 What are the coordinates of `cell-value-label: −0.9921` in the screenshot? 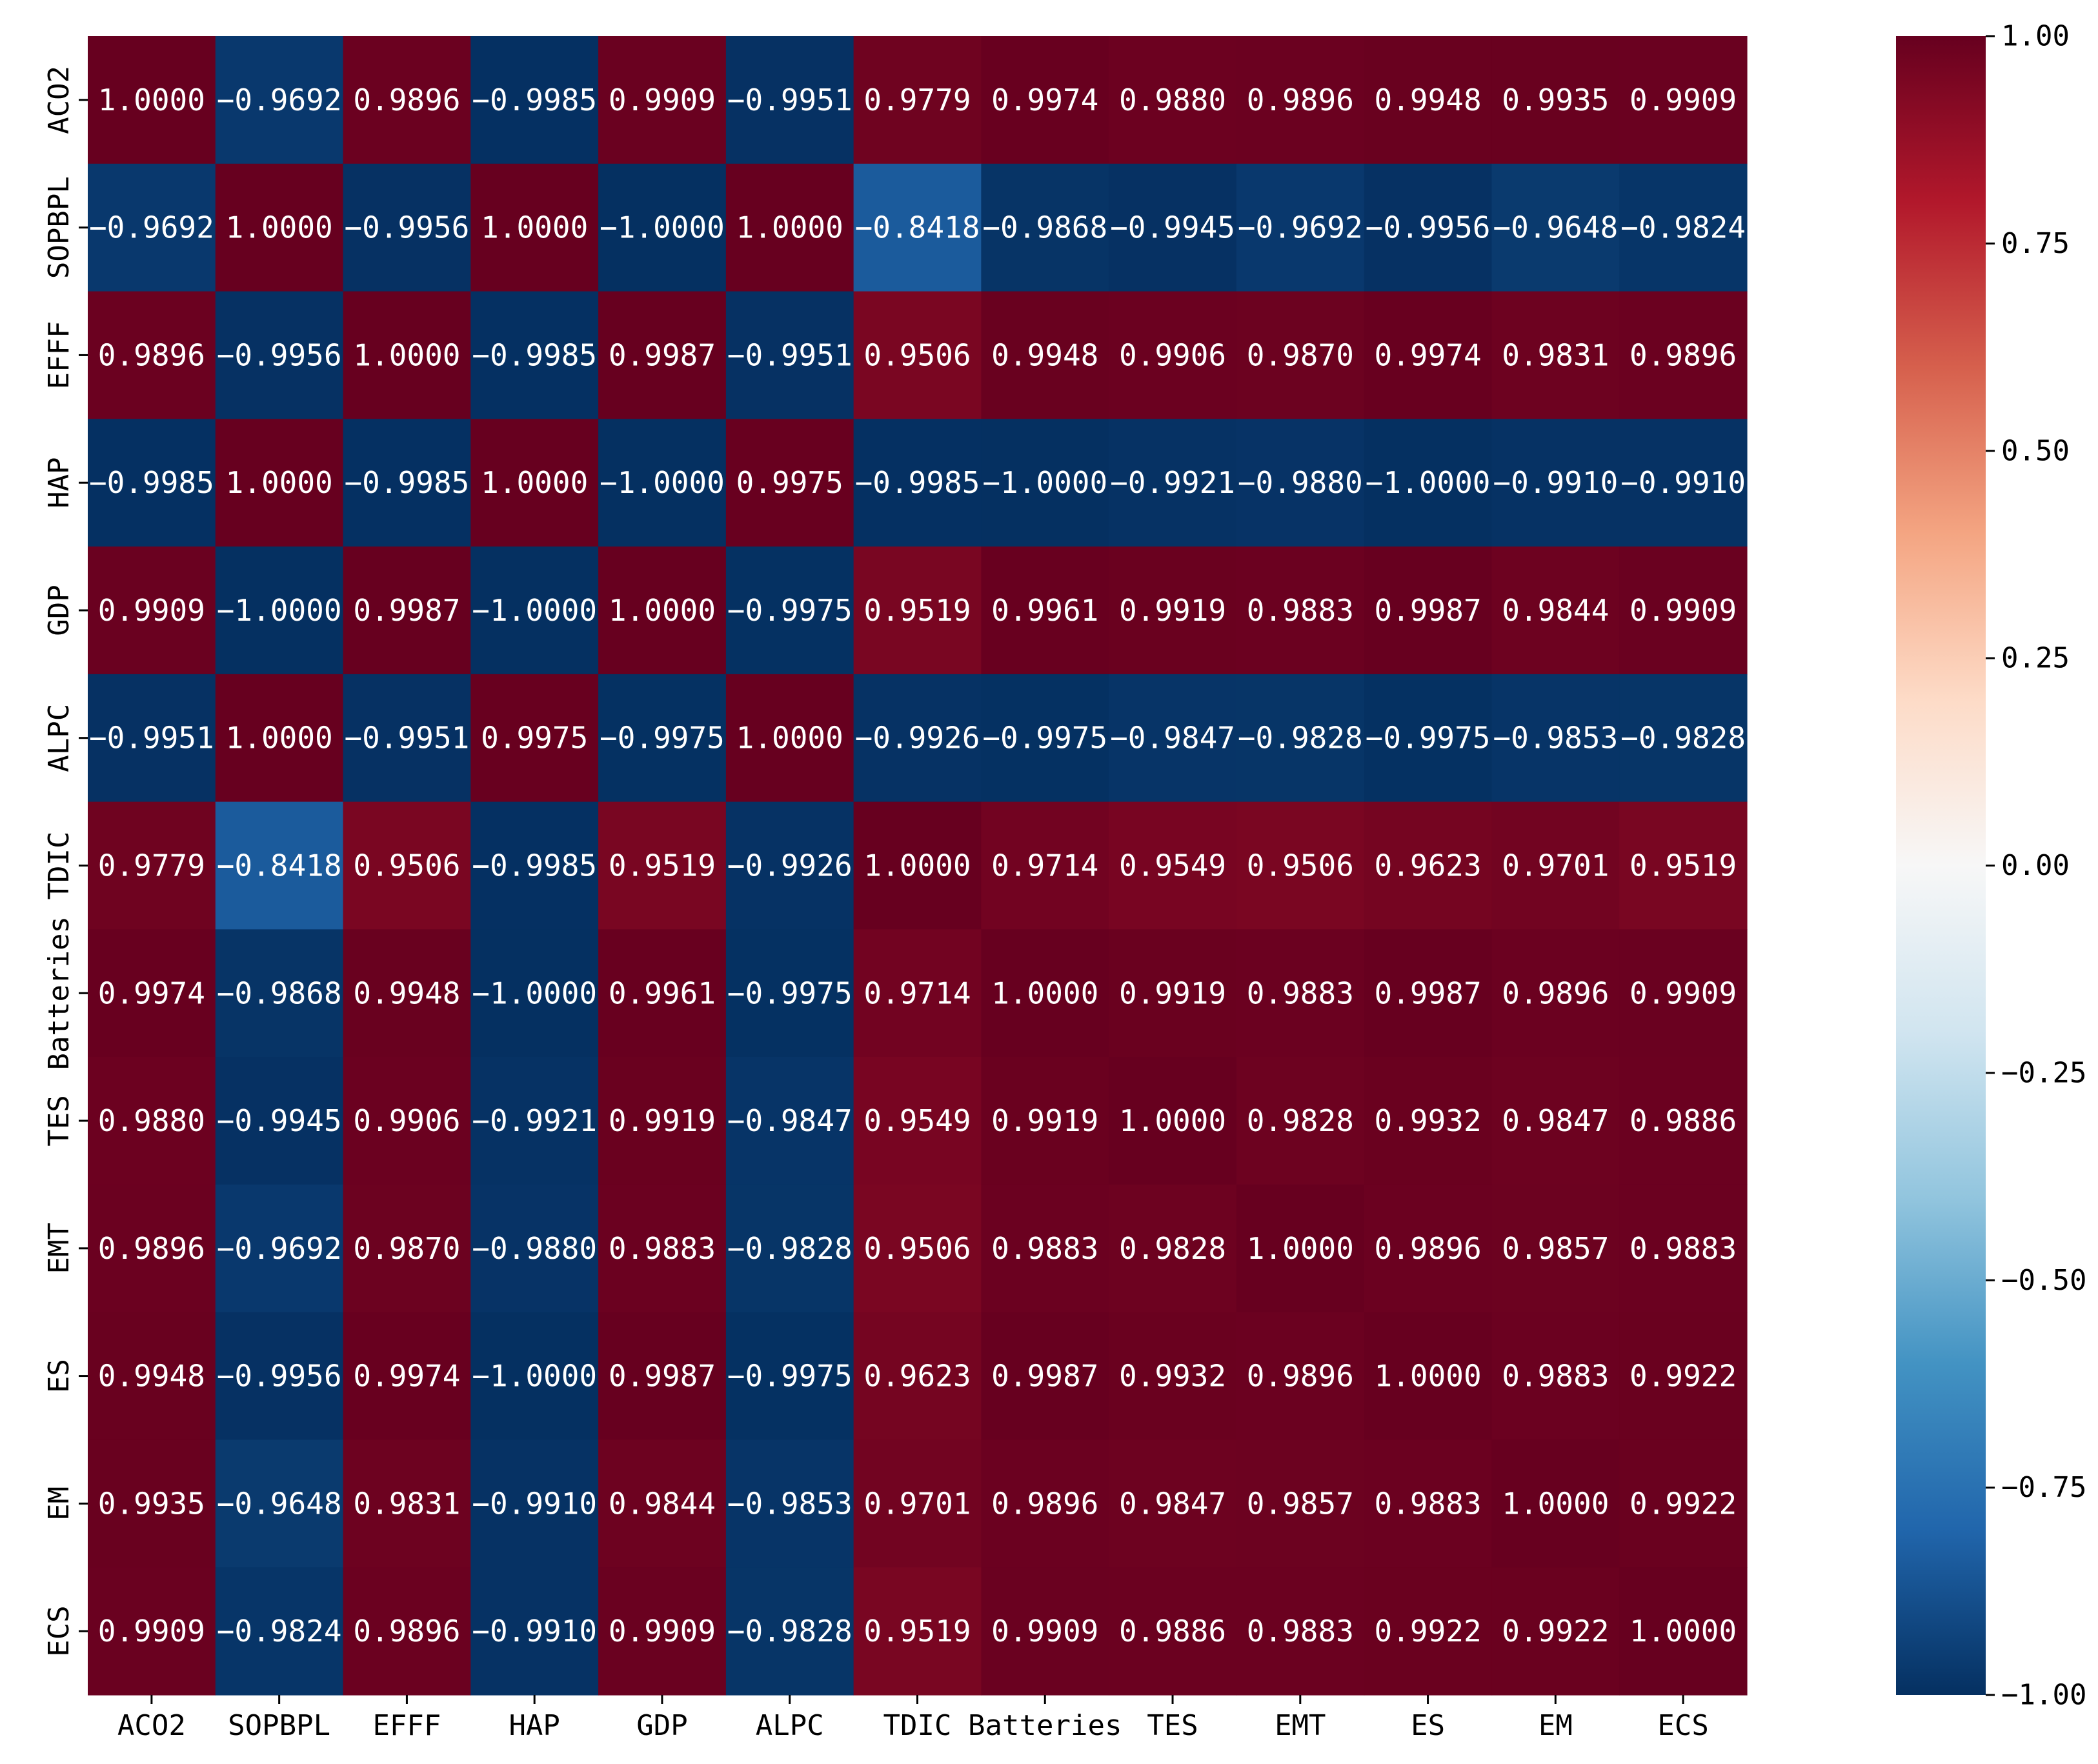 It's located at (1172, 482).